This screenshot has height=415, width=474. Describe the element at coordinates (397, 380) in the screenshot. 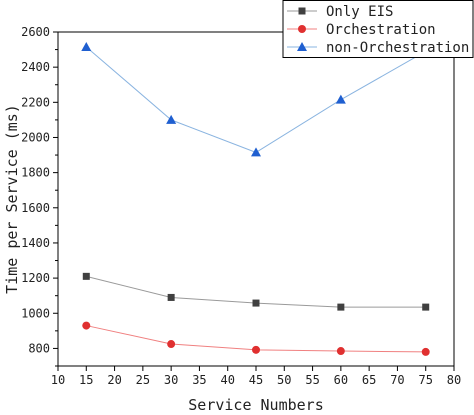

I see `x-tick-label: 70` at that location.